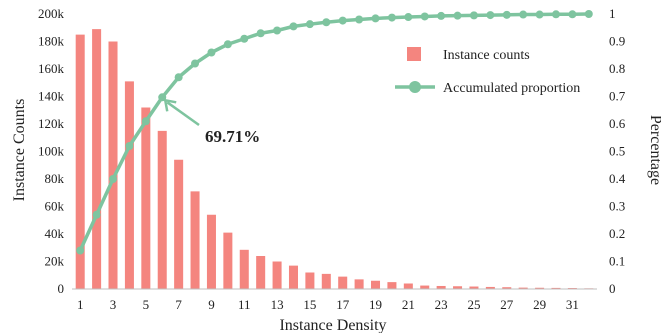 Image resolution: width=661 pixels, height=333 pixels. What do you see at coordinates (511, 88) in the screenshot?
I see `legend-label-accumulated-proportion: Accumulated proportion` at bounding box center [511, 88].